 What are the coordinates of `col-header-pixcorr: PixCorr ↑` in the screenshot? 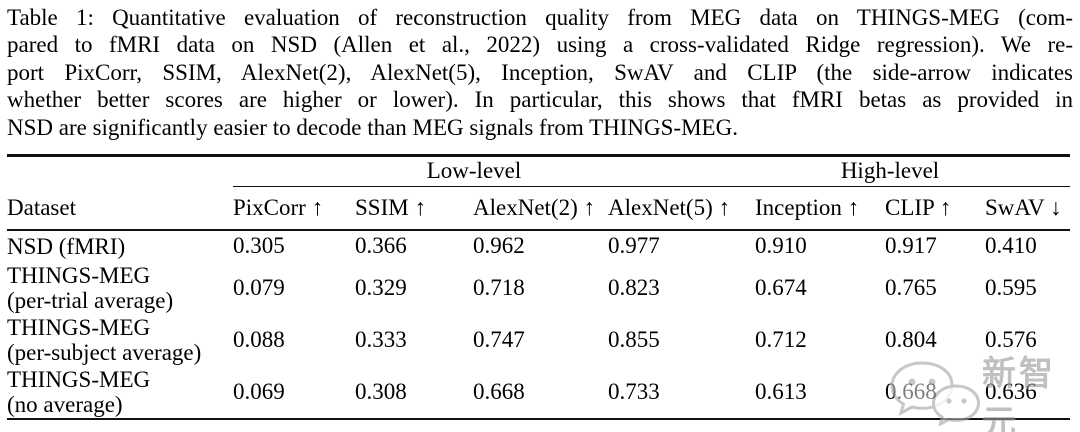 It's located at (278, 207).